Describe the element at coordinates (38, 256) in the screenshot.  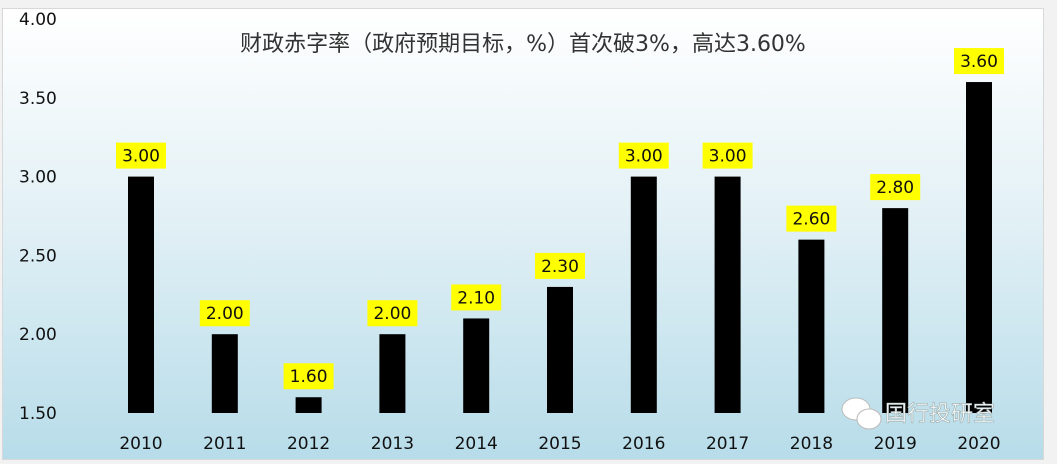
I see `y-tick-label: 2.50` at that location.